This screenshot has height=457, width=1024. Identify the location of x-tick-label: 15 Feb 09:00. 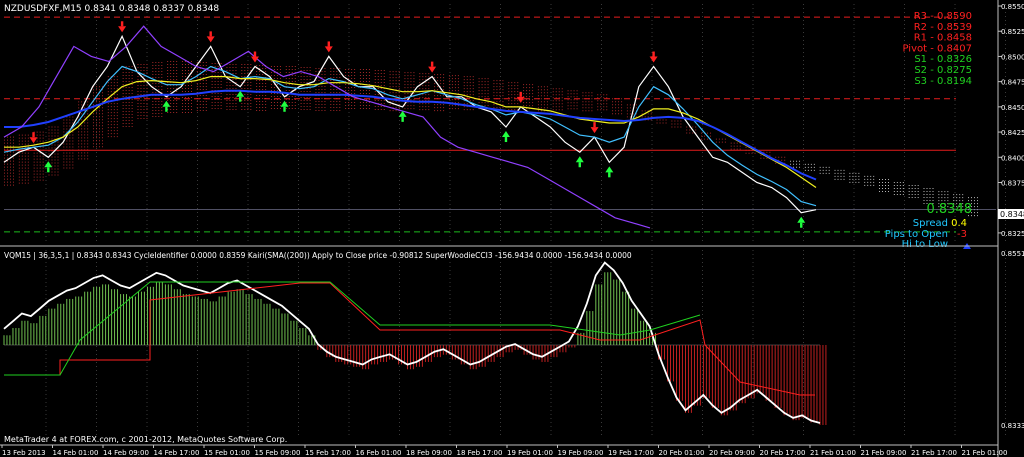
(278, 453).